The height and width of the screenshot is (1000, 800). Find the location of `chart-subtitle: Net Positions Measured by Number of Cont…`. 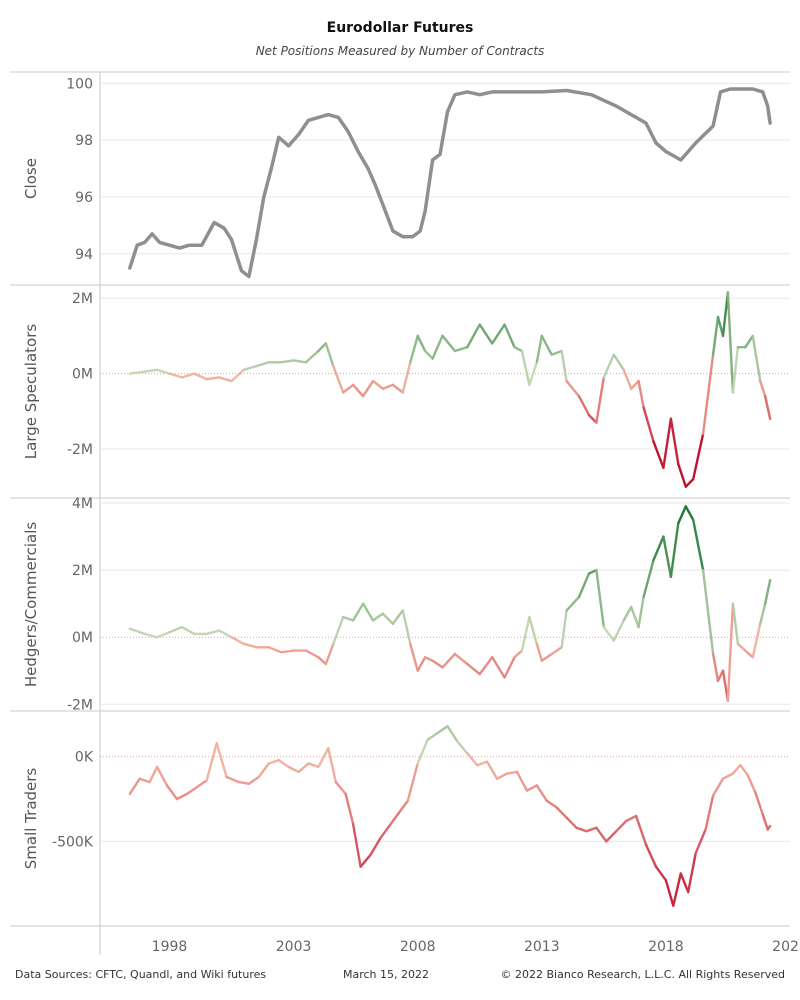

chart-subtitle: Net Positions Measured by Number of Cont… is located at coordinates (400, 51).